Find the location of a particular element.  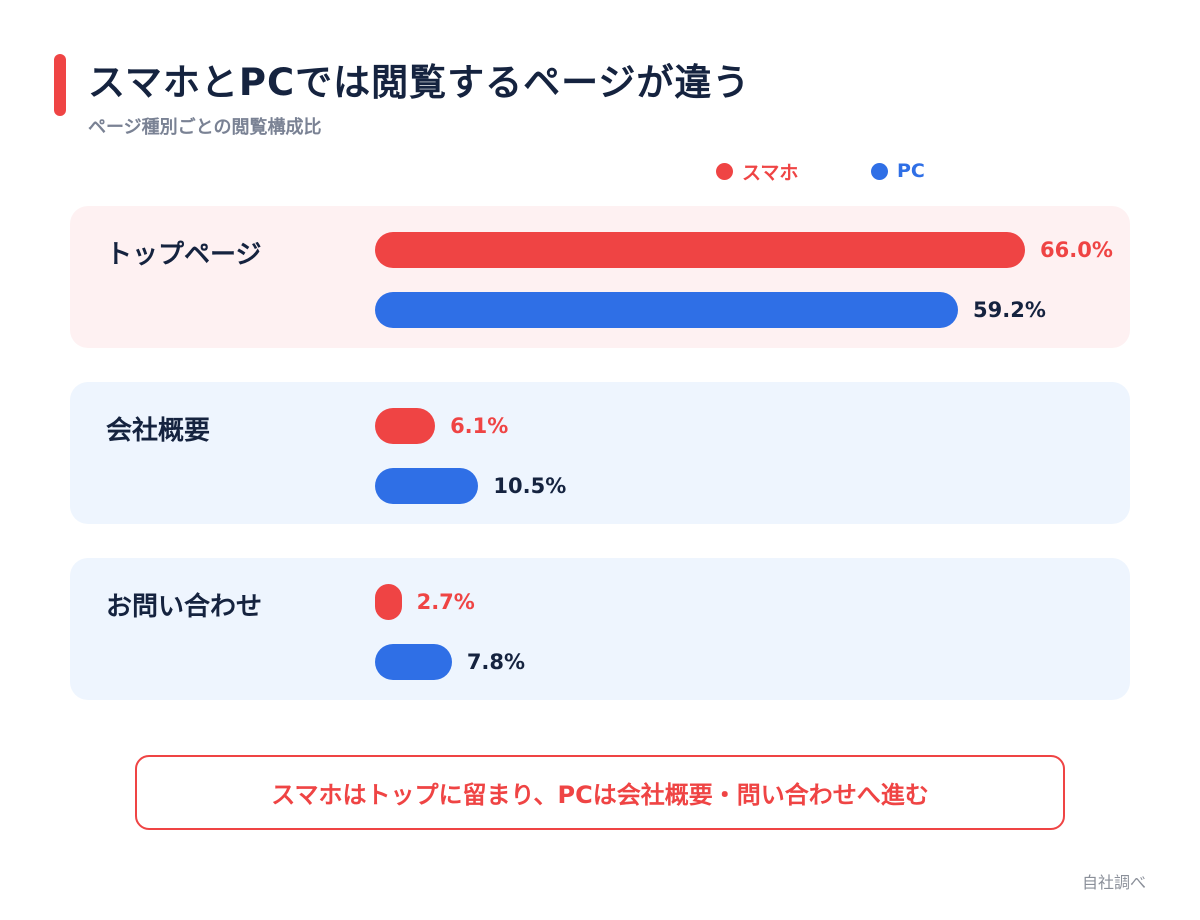

bar-pc-contact is located at coordinates (413, 662).